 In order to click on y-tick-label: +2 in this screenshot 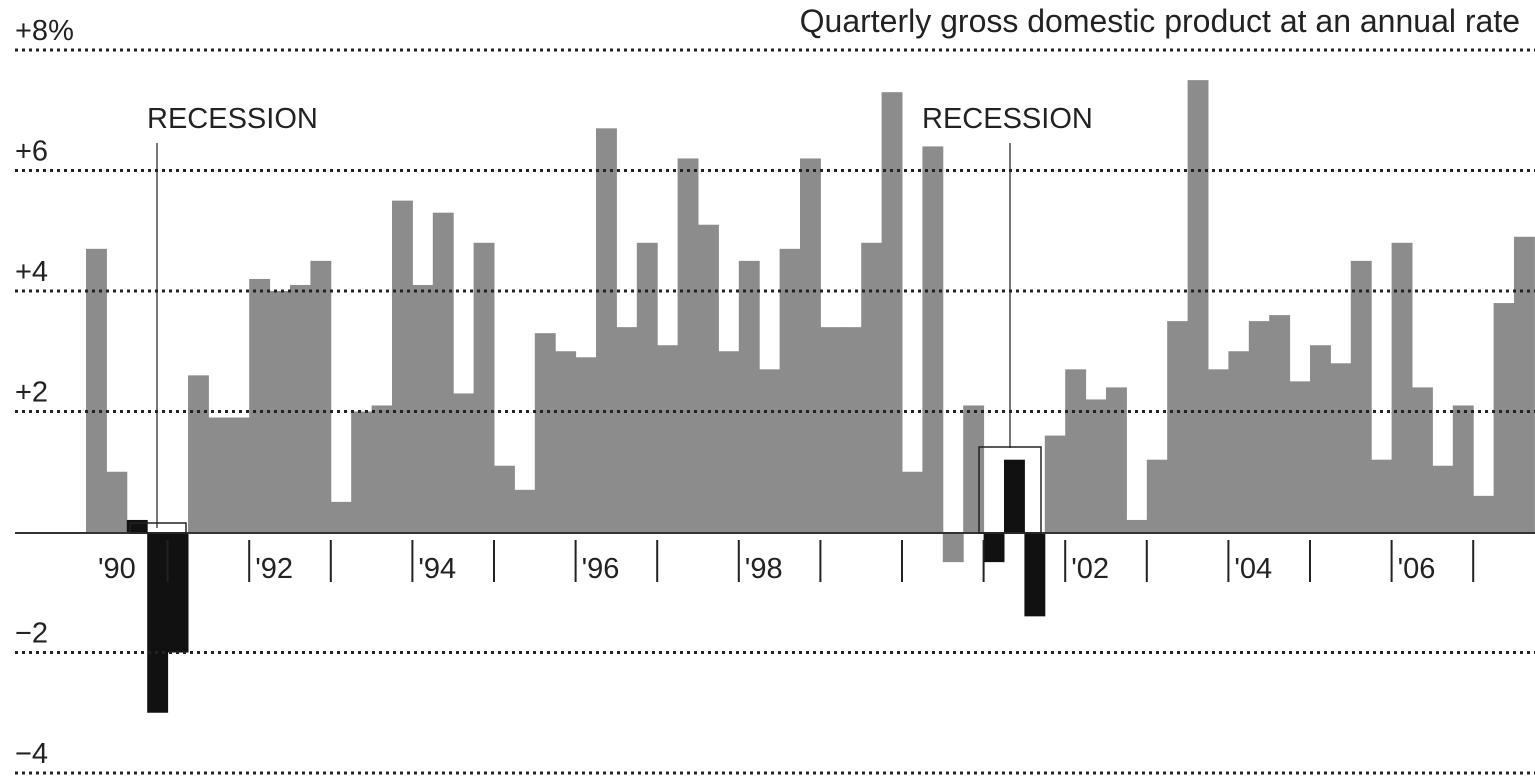, I will do `click(31, 393)`.